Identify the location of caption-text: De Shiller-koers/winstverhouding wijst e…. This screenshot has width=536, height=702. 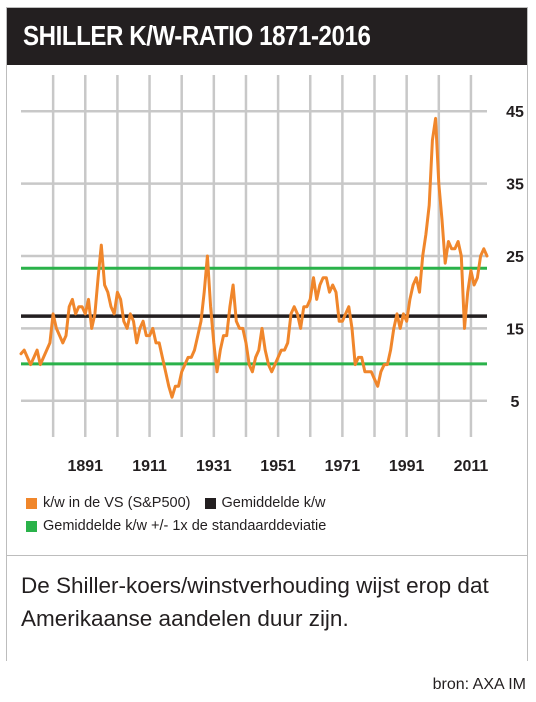
(255, 602).